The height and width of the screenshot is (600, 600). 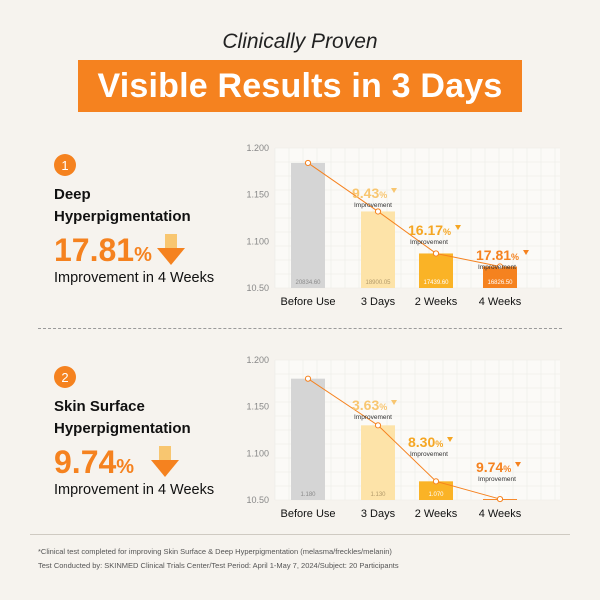 I want to click on bar-value-label: 16826.50, so click(x=500, y=283).